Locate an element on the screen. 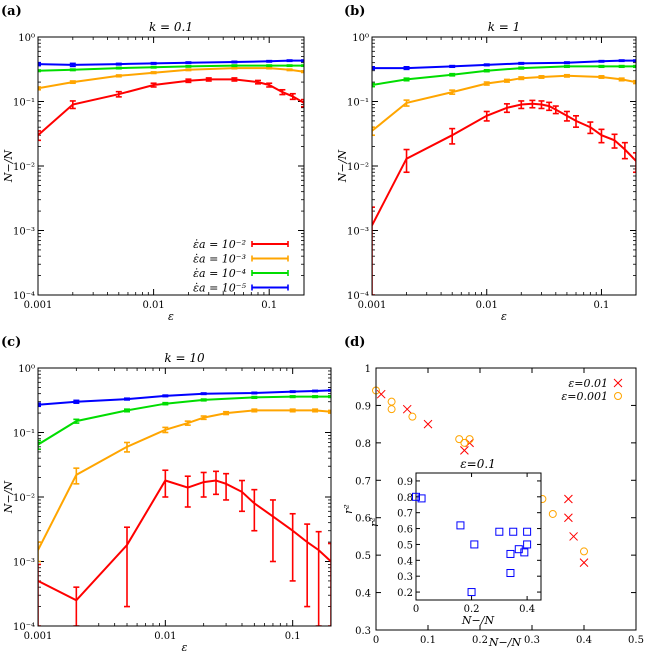 This screenshot has width=664, height=664. legend-label: ε̇a = 10⁻³ is located at coordinates (219, 259).